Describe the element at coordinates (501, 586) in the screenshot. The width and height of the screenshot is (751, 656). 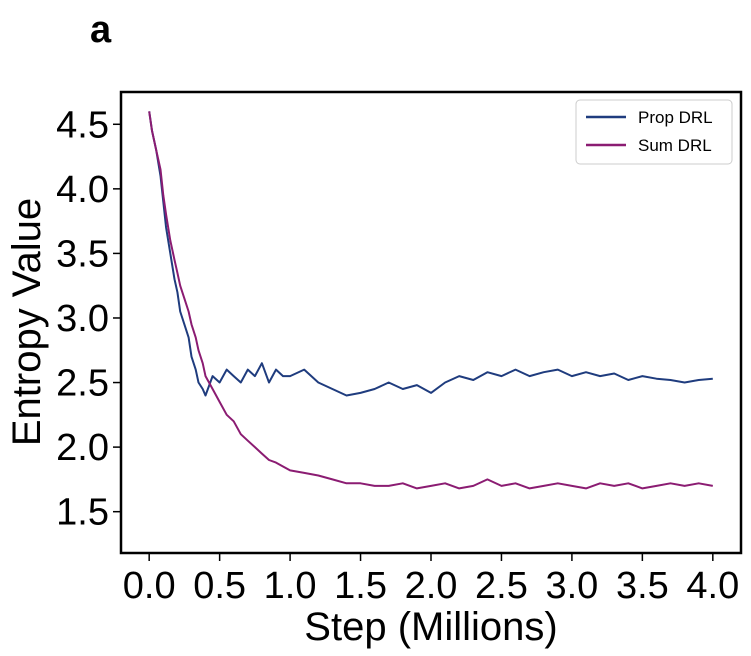
I see `x-tick-label: 2.5` at that location.